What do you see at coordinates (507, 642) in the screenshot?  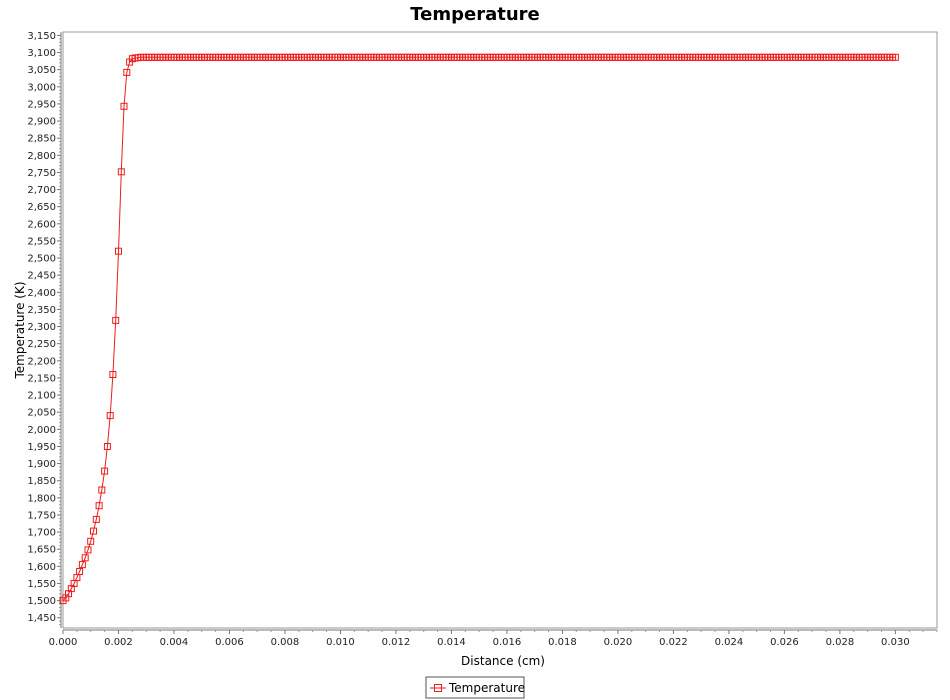 I see `x-tick-label: 0.016` at bounding box center [507, 642].